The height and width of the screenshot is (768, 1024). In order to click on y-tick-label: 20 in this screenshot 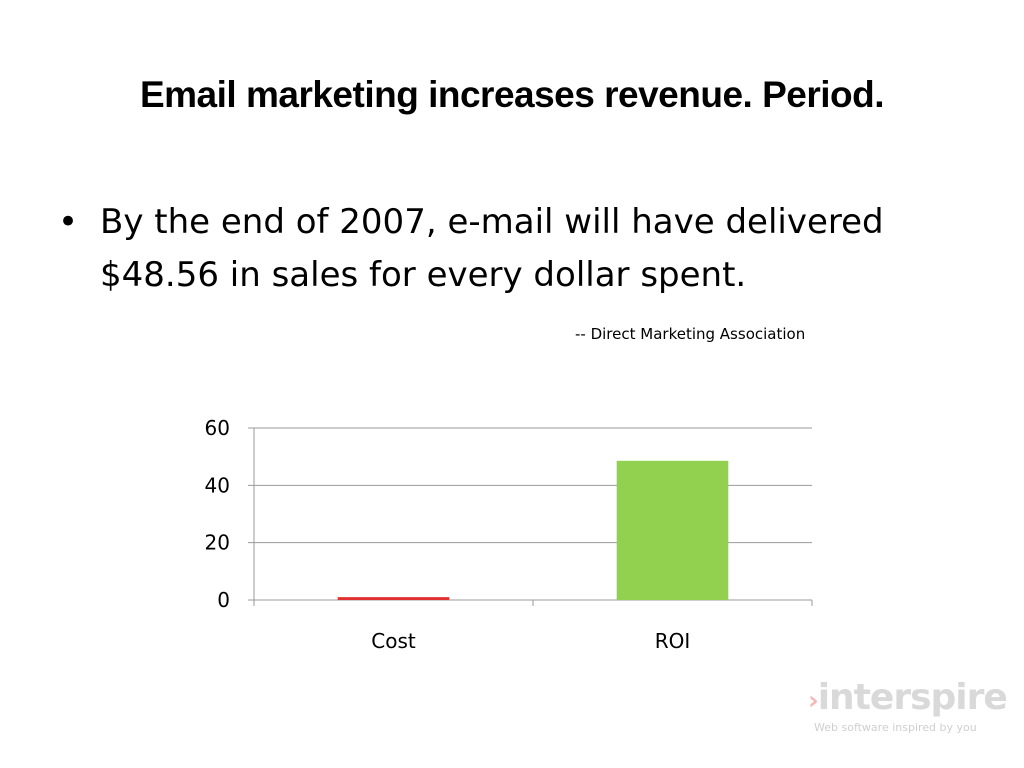, I will do `click(217, 543)`.